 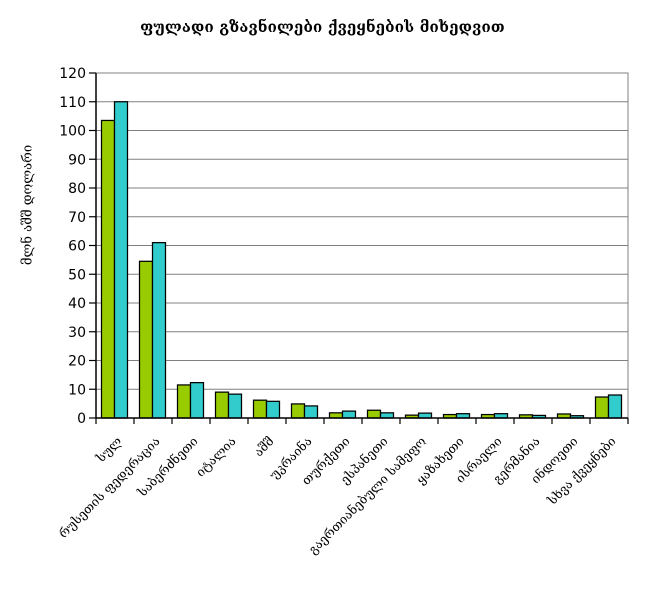 I want to click on y-tick-label: 0, so click(x=81, y=419).